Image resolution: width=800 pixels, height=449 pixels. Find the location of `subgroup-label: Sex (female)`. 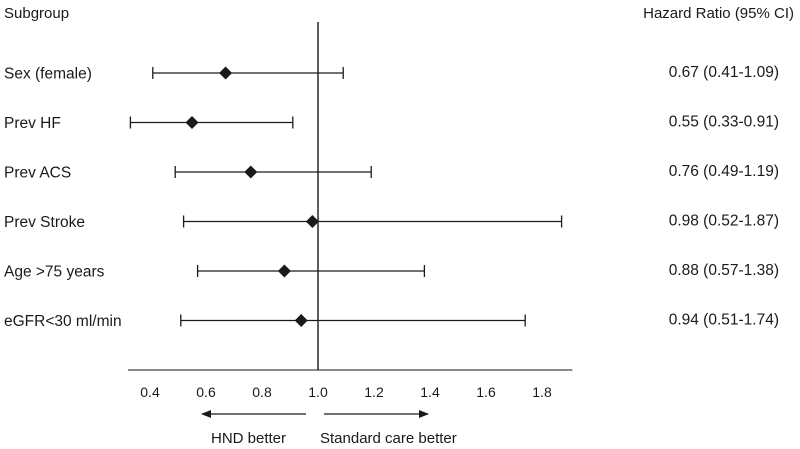

subgroup-label: Sex (female) is located at coordinates (48, 74).